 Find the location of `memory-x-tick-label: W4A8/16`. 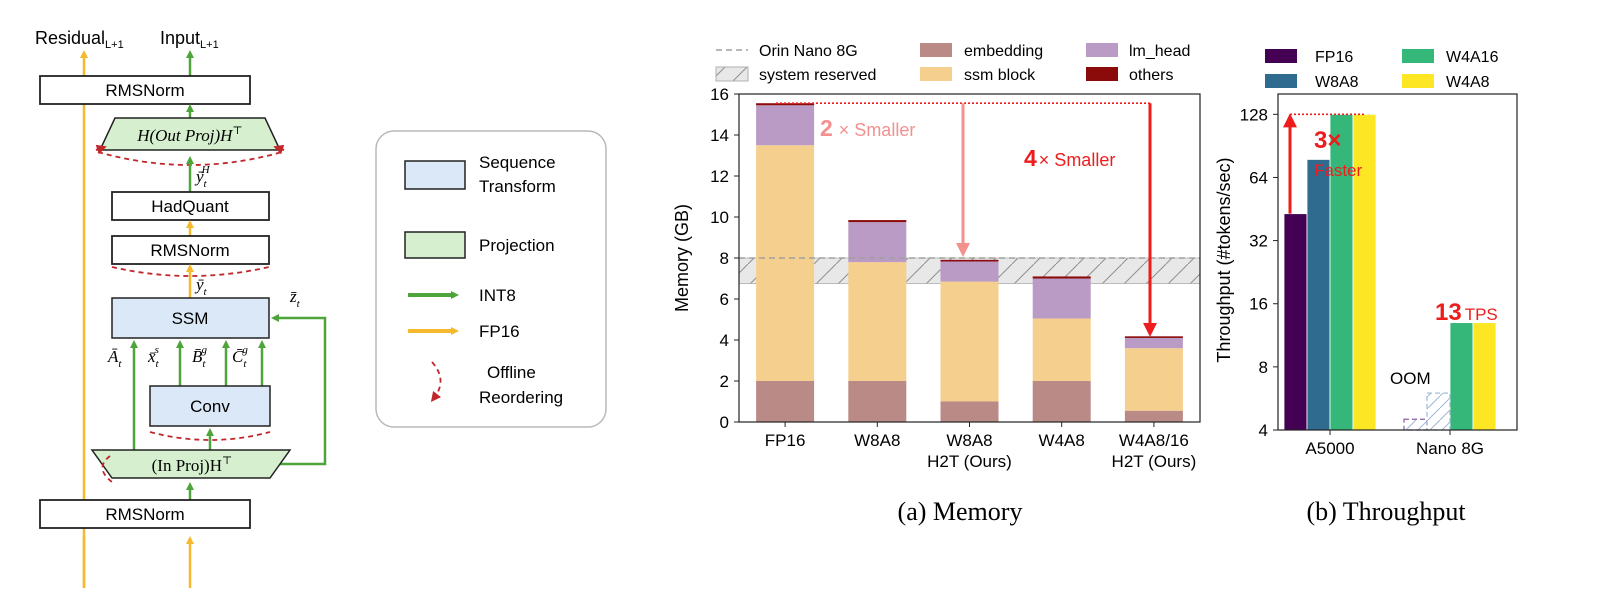

memory-x-tick-label: W4A8/16 is located at coordinates (1154, 440).